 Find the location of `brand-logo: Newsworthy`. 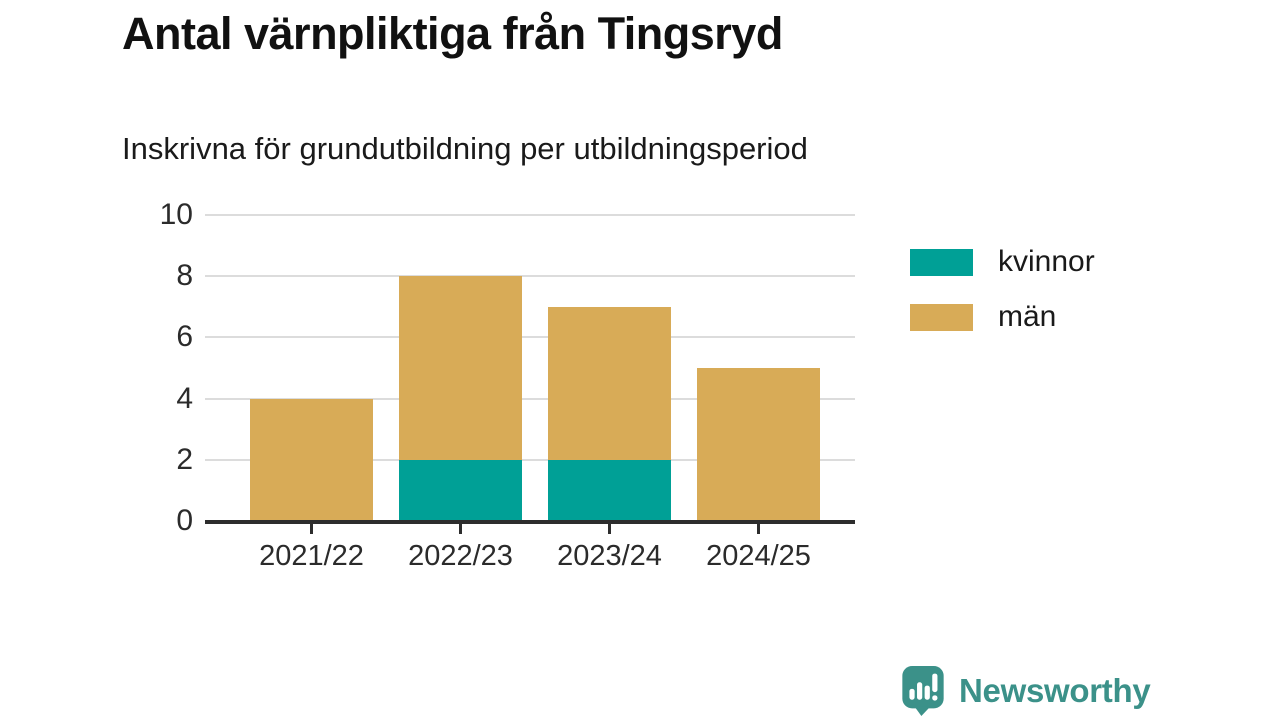

brand-logo: Newsworthy is located at coordinates (1026, 691).